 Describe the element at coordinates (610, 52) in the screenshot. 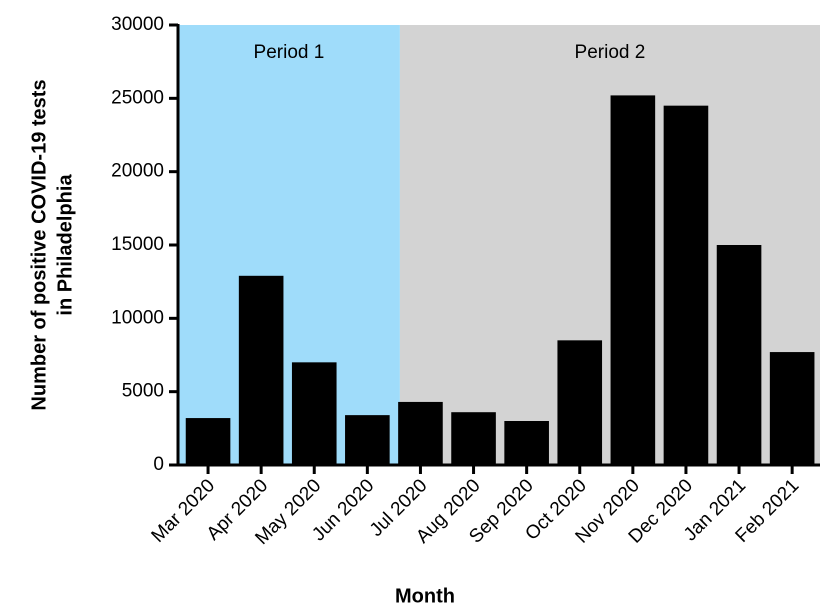

I see `period-label: Period 2` at that location.